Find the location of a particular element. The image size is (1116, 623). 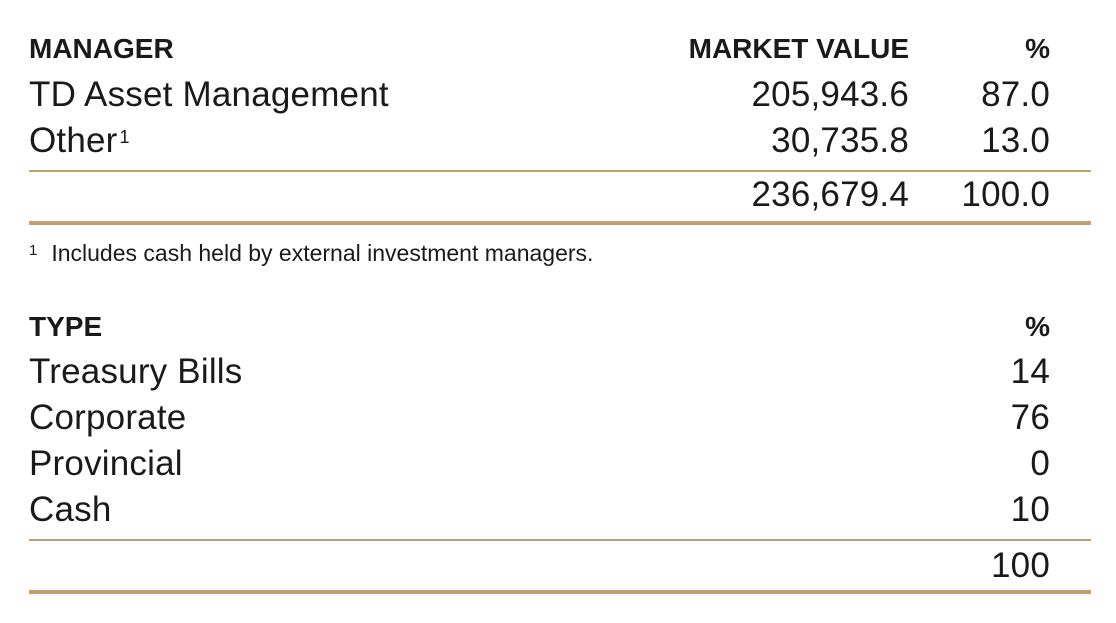

manager-total-row: 236,679.4 100.0 is located at coordinates (560, 195).